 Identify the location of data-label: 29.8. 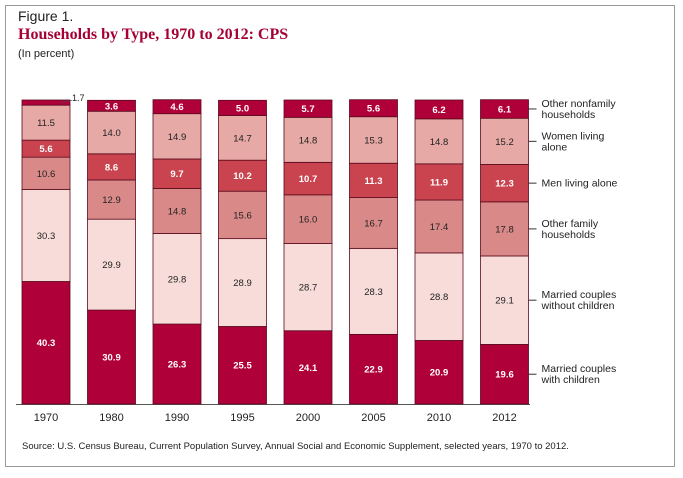
(177, 279).